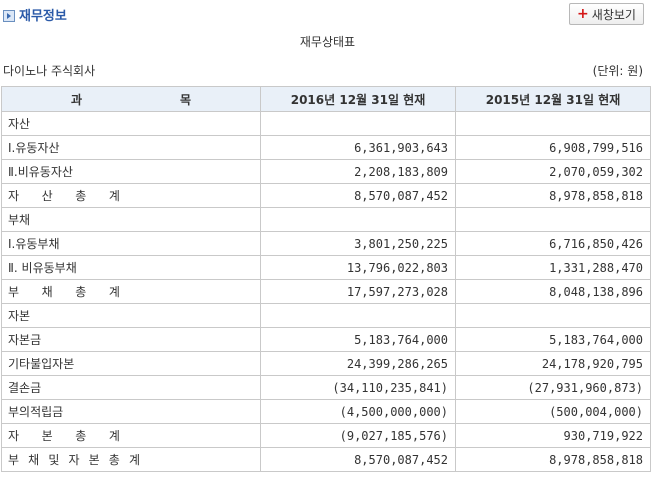 This screenshot has height=485, width=655. What do you see at coordinates (553, 339) in the screenshot?
I see `value-2015: 5,183,764,000` at bounding box center [553, 339].